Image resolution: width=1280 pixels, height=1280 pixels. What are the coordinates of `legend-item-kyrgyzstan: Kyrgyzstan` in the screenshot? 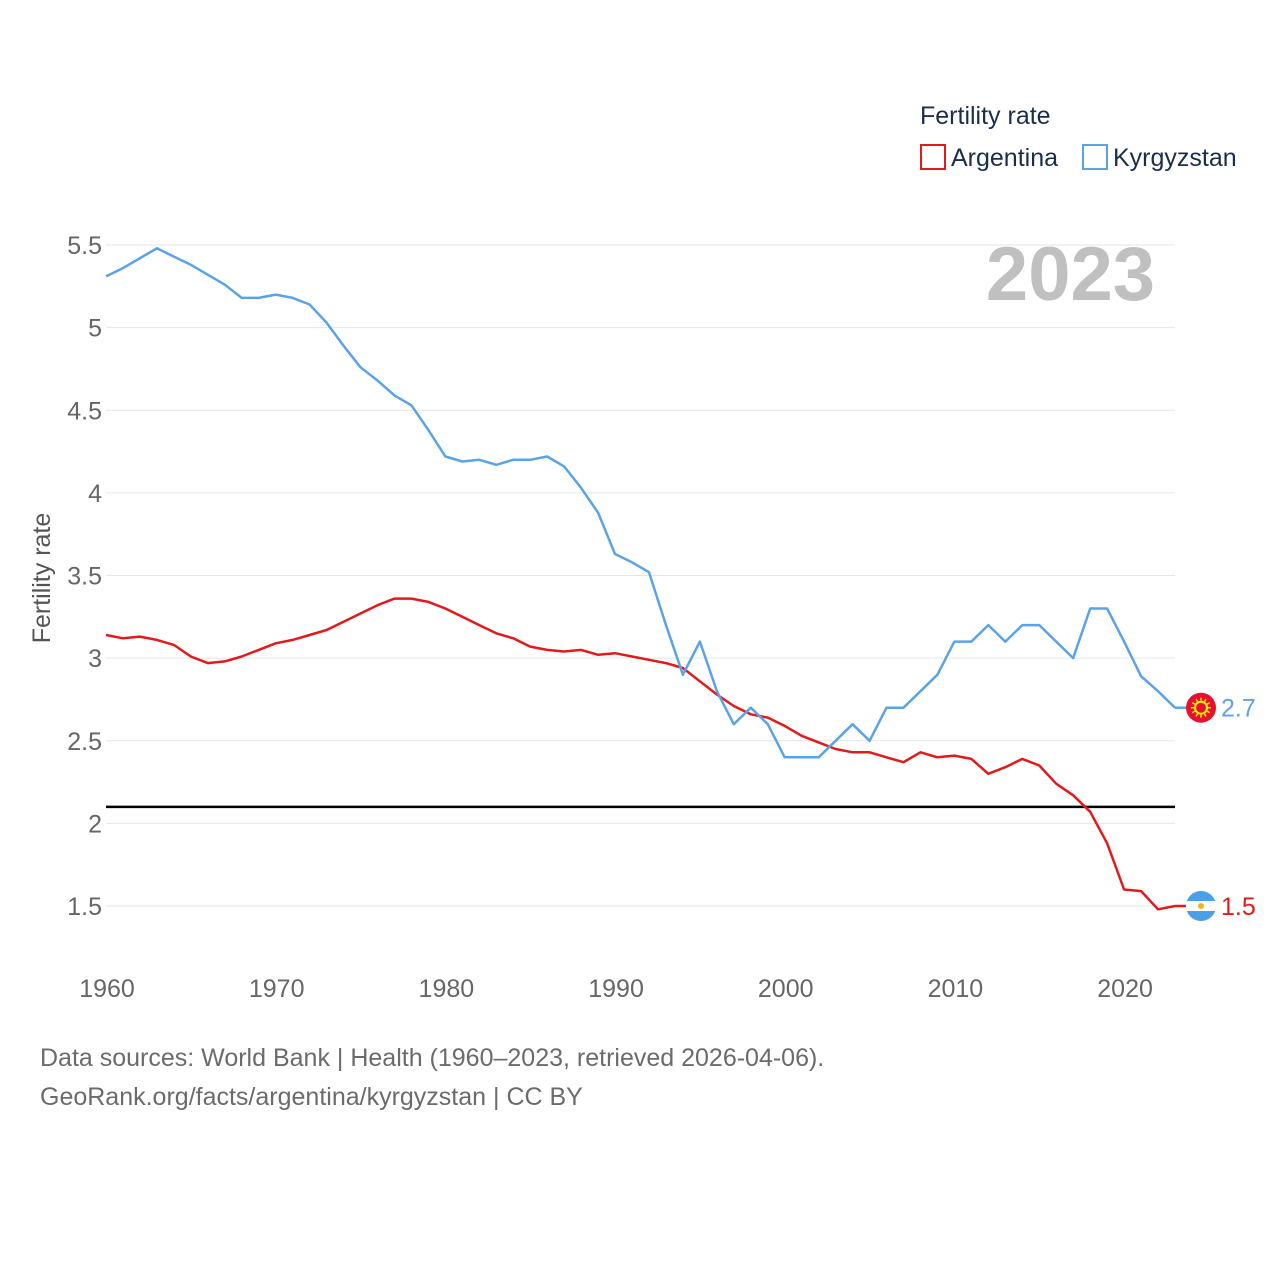 It's located at (1159, 158).